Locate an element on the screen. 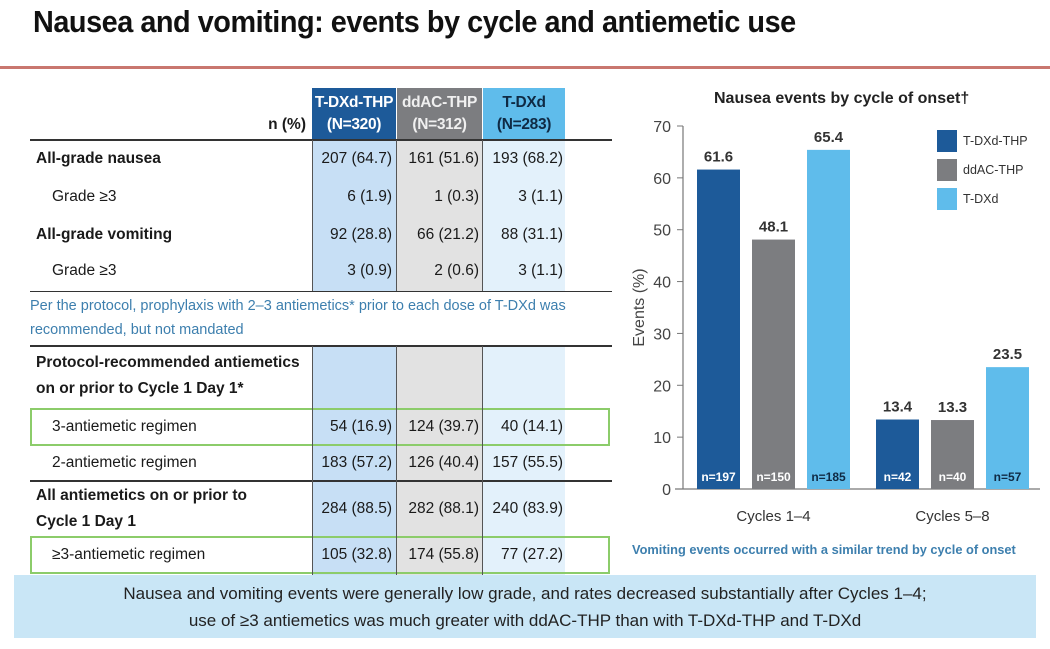 The height and width of the screenshot is (649, 1050). row-label: All-grade vomiting is located at coordinates (104, 234).